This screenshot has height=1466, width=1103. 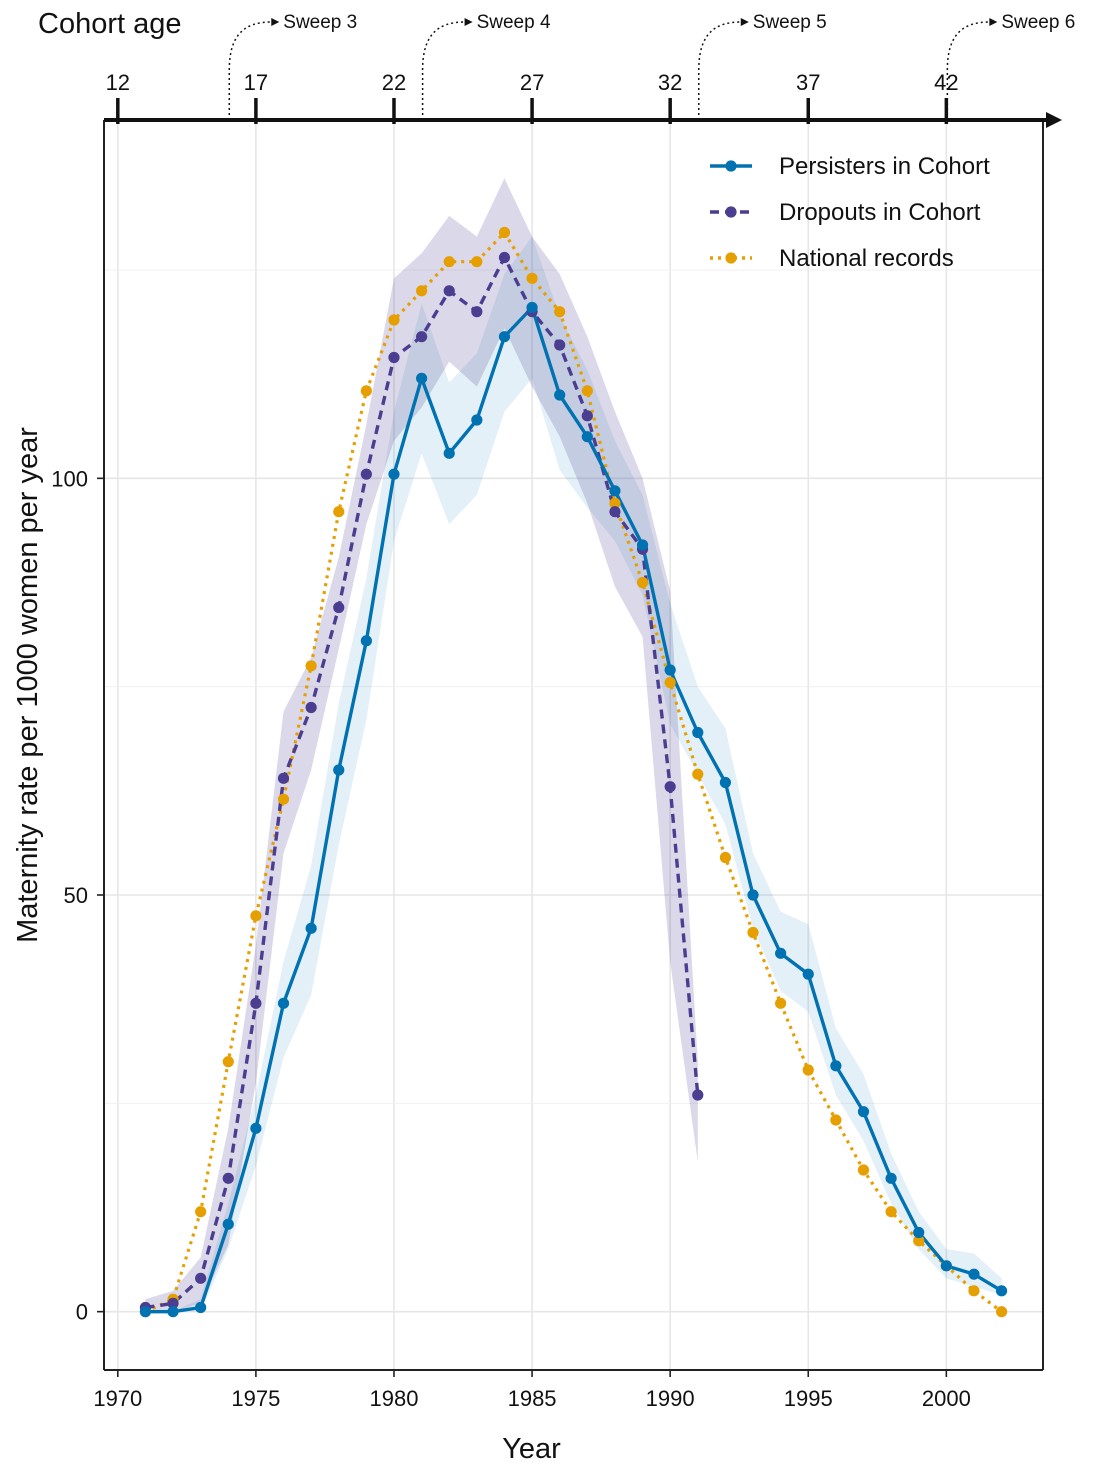 What do you see at coordinates (28, 685) in the screenshot?
I see `y-axis-title: Maternity rate per 1000 women per year` at bounding box center [28, 685].